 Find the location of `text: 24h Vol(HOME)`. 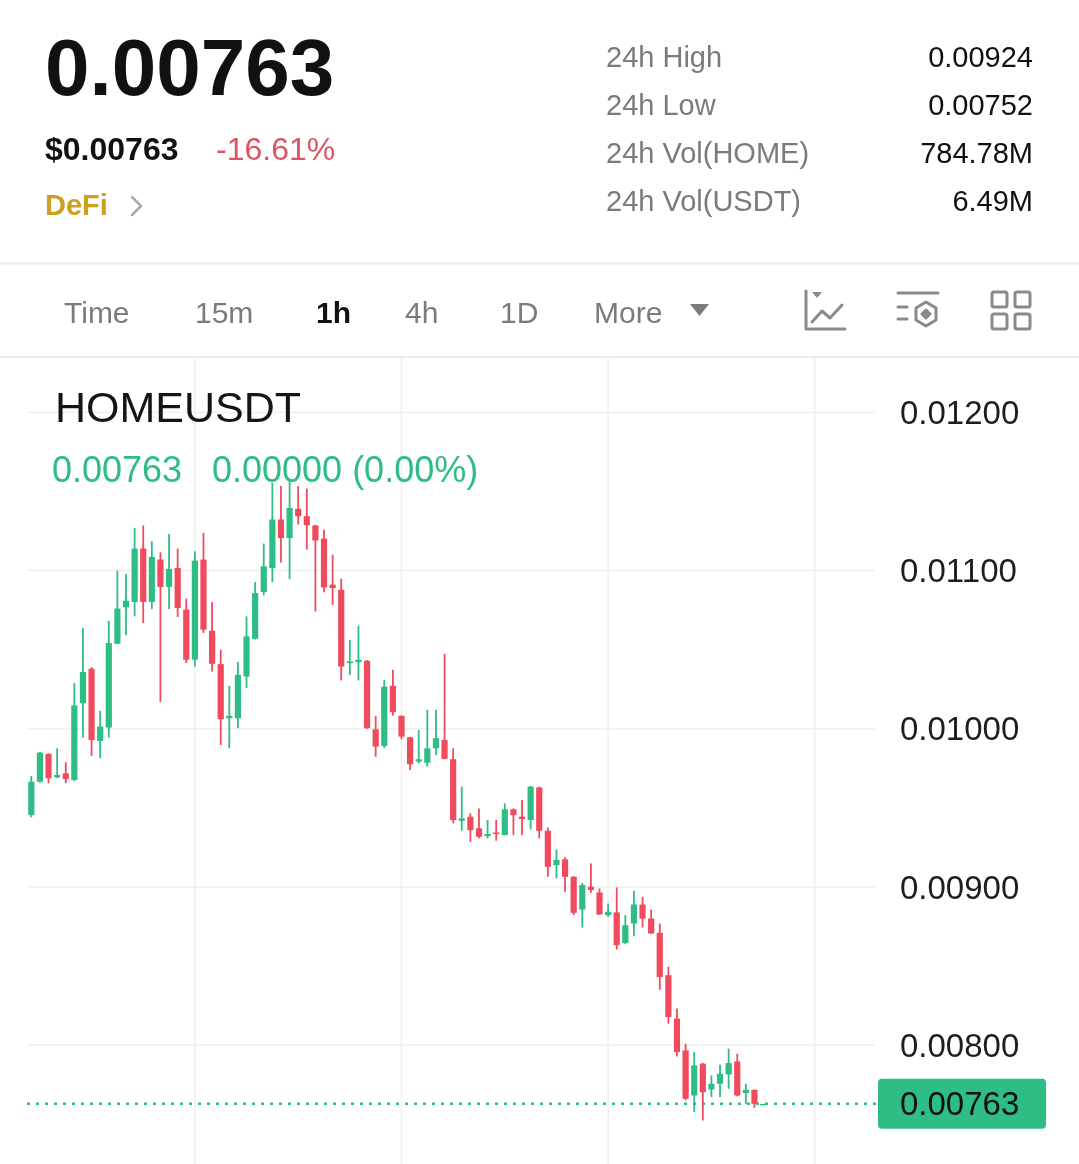

text: 24h Vol(HOME) is located at coordinates (708, 153).